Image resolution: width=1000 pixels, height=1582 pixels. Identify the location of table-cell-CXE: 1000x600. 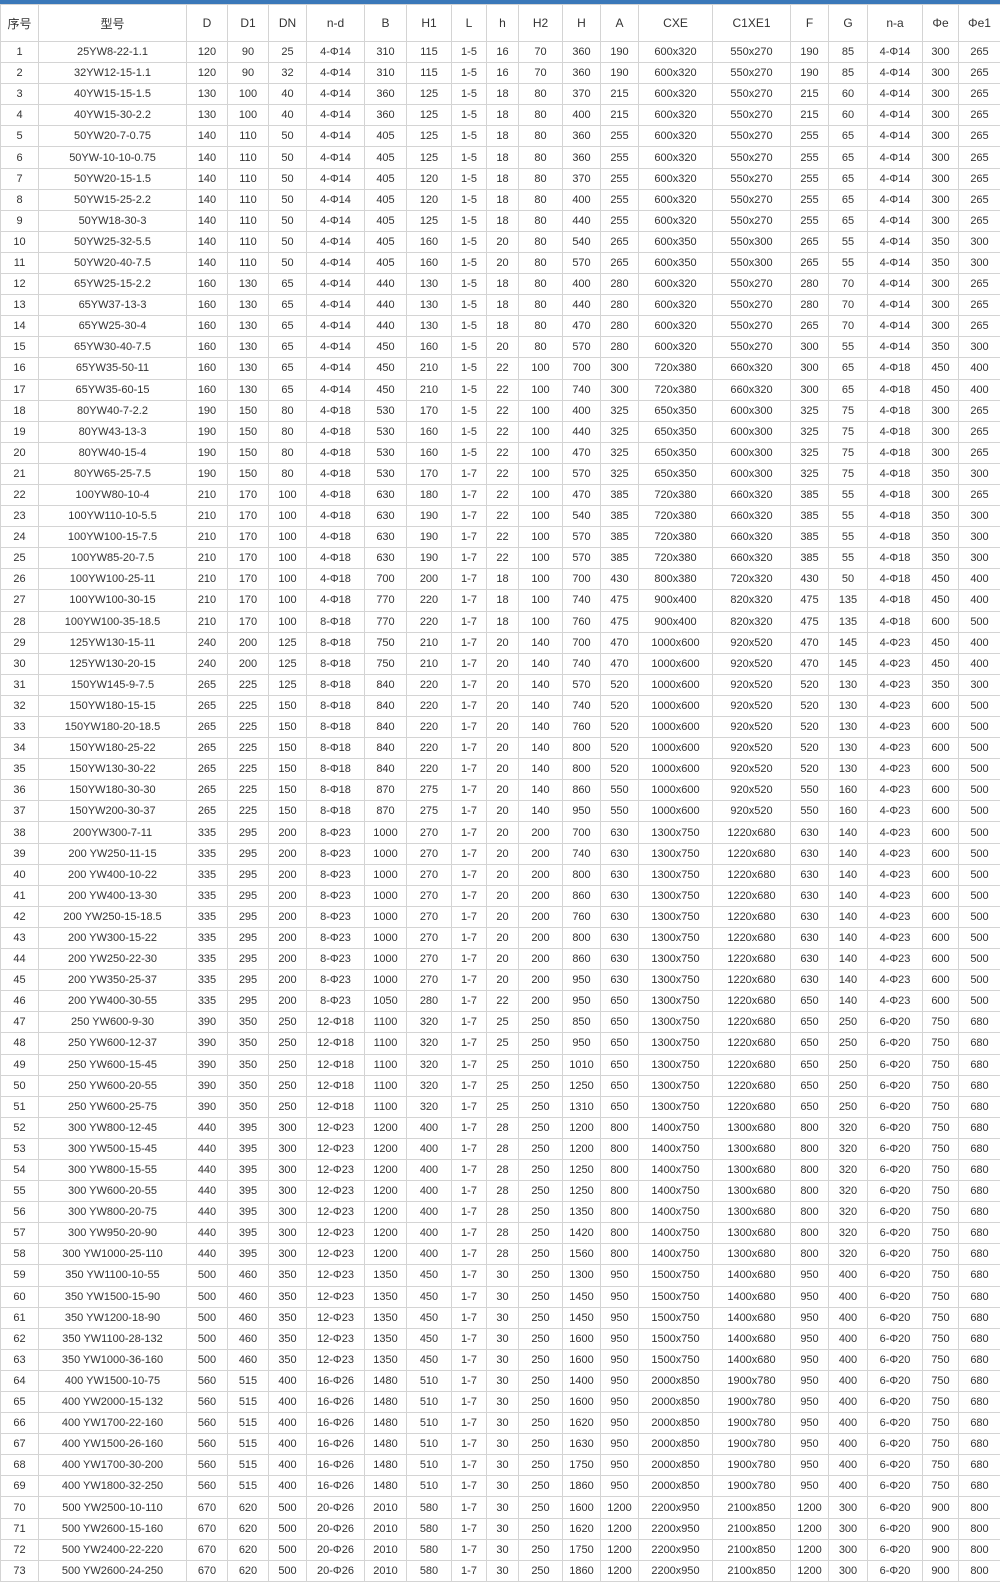
(676, 727).